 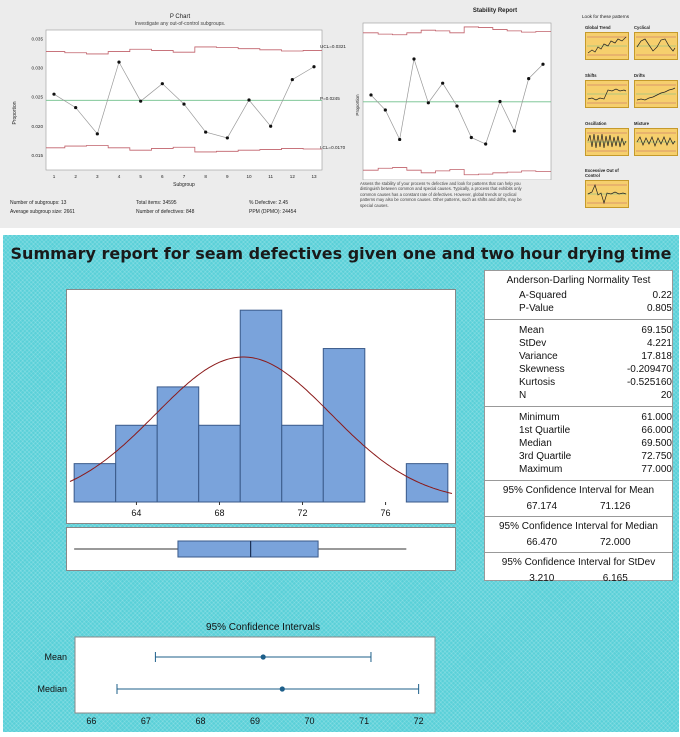 What do you see at coordinates (578, 280) in the screenshot?
I see `ad-title: Anderson-Darling Normality Test` at bounding box center [578, 280].